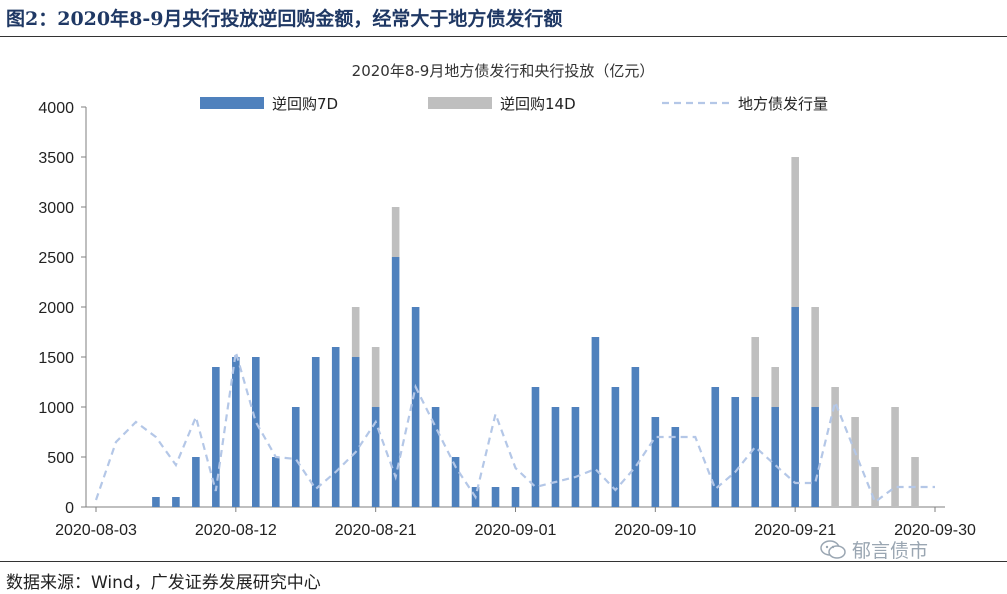  What do you see at coordinates (503, 36) in the screenshot?
I see `title-divider` at bounding box center [503, 36].